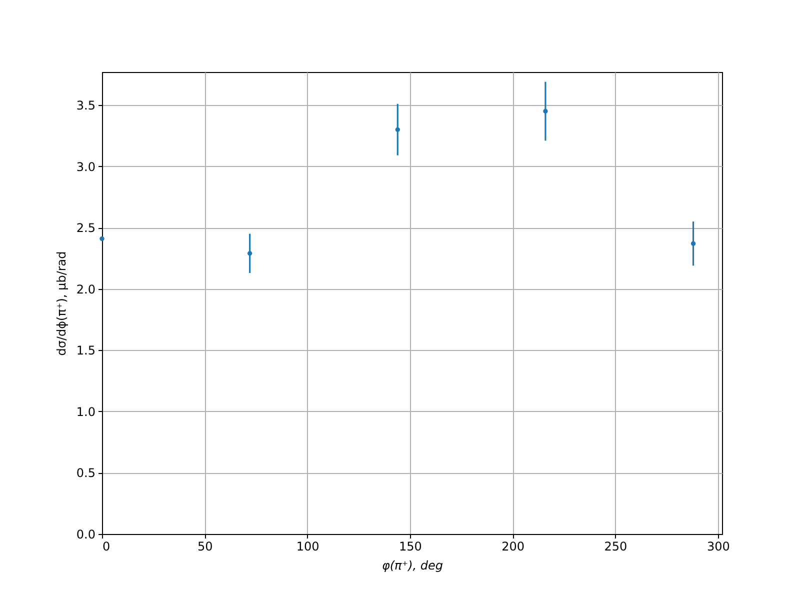  What do you see at coordinates (205, 547) in the screenshot?
I see `x-tick-label: 50` at bounding box center [205, 547].